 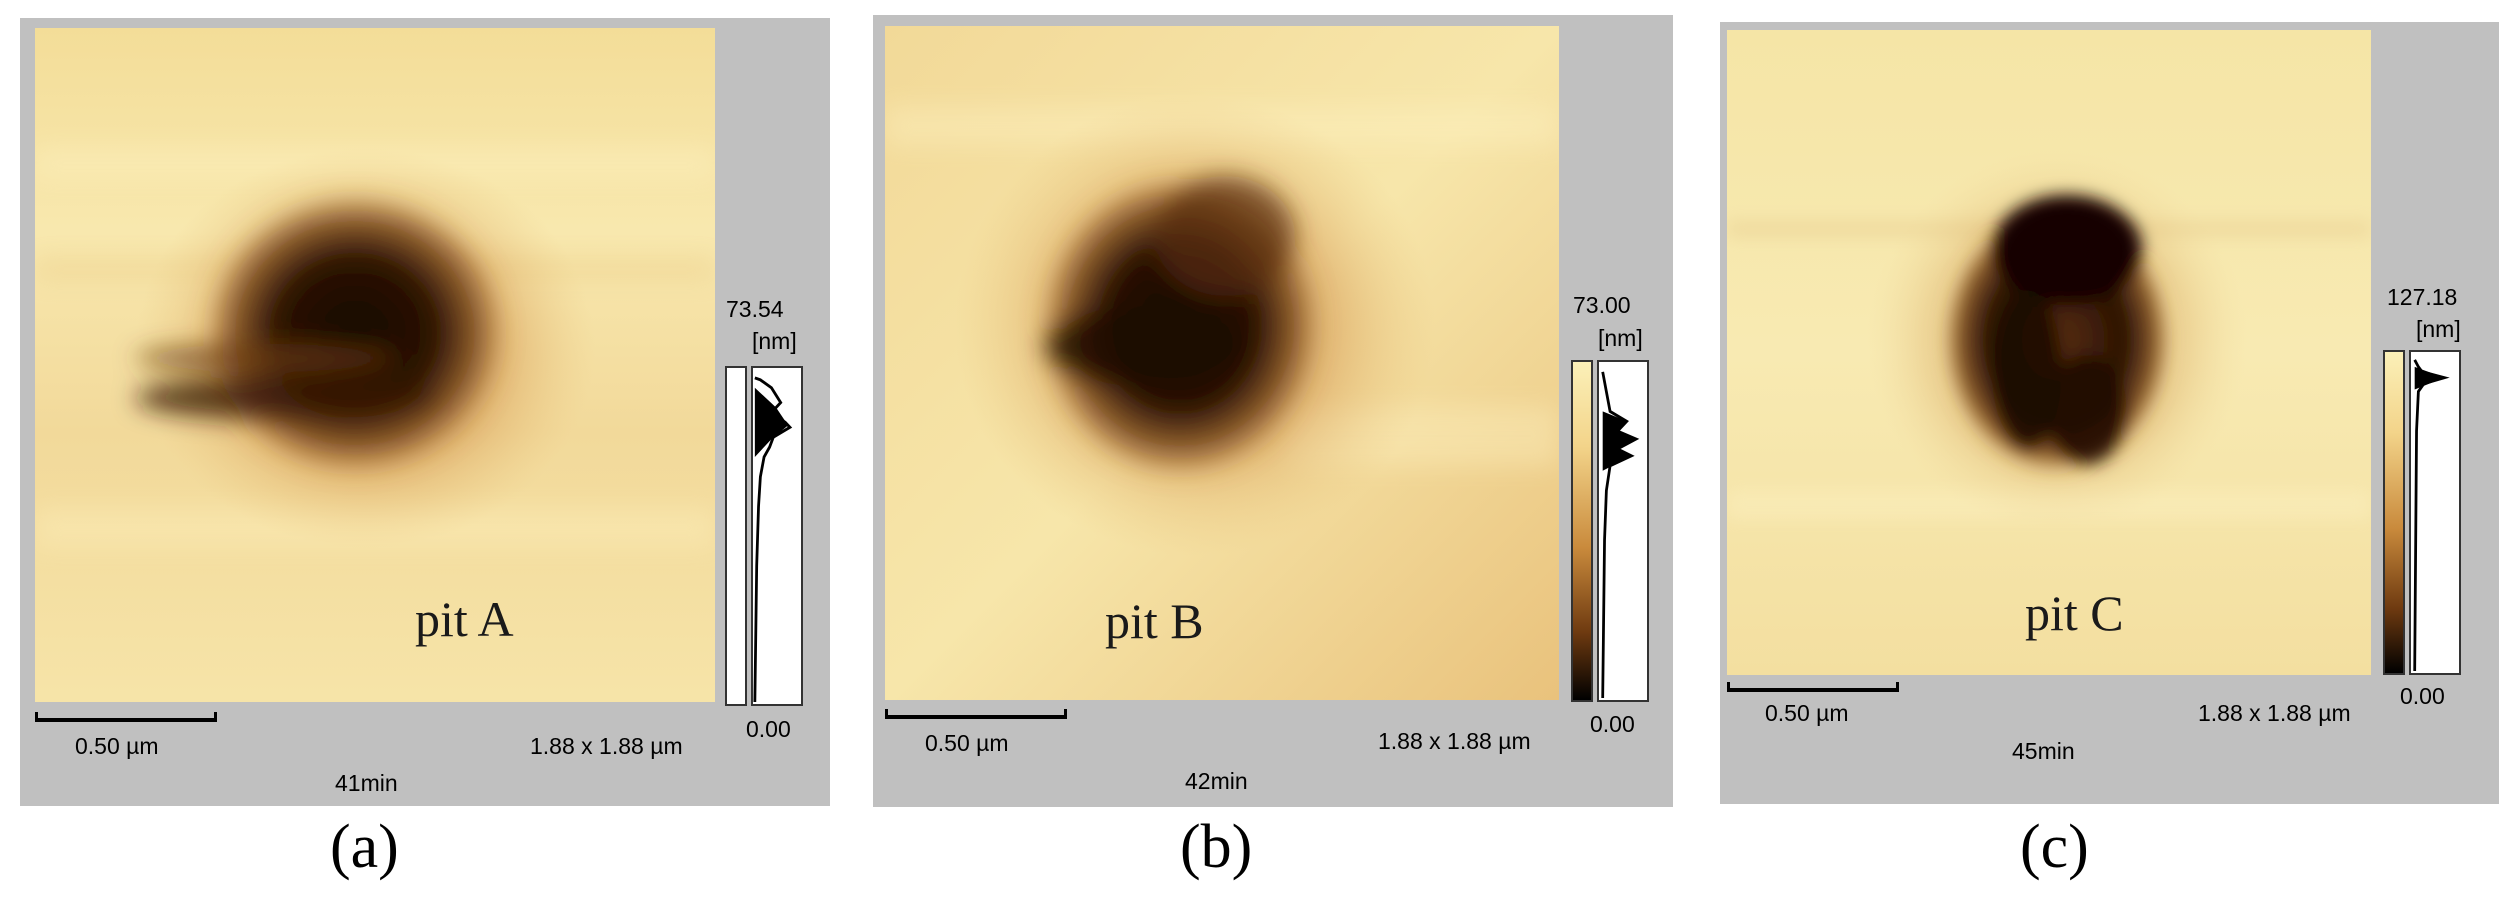 What do you see at coordinates (2435, 512) in the screenshot?
I see `height-histogram-c` at bounding box center [2435, 512].